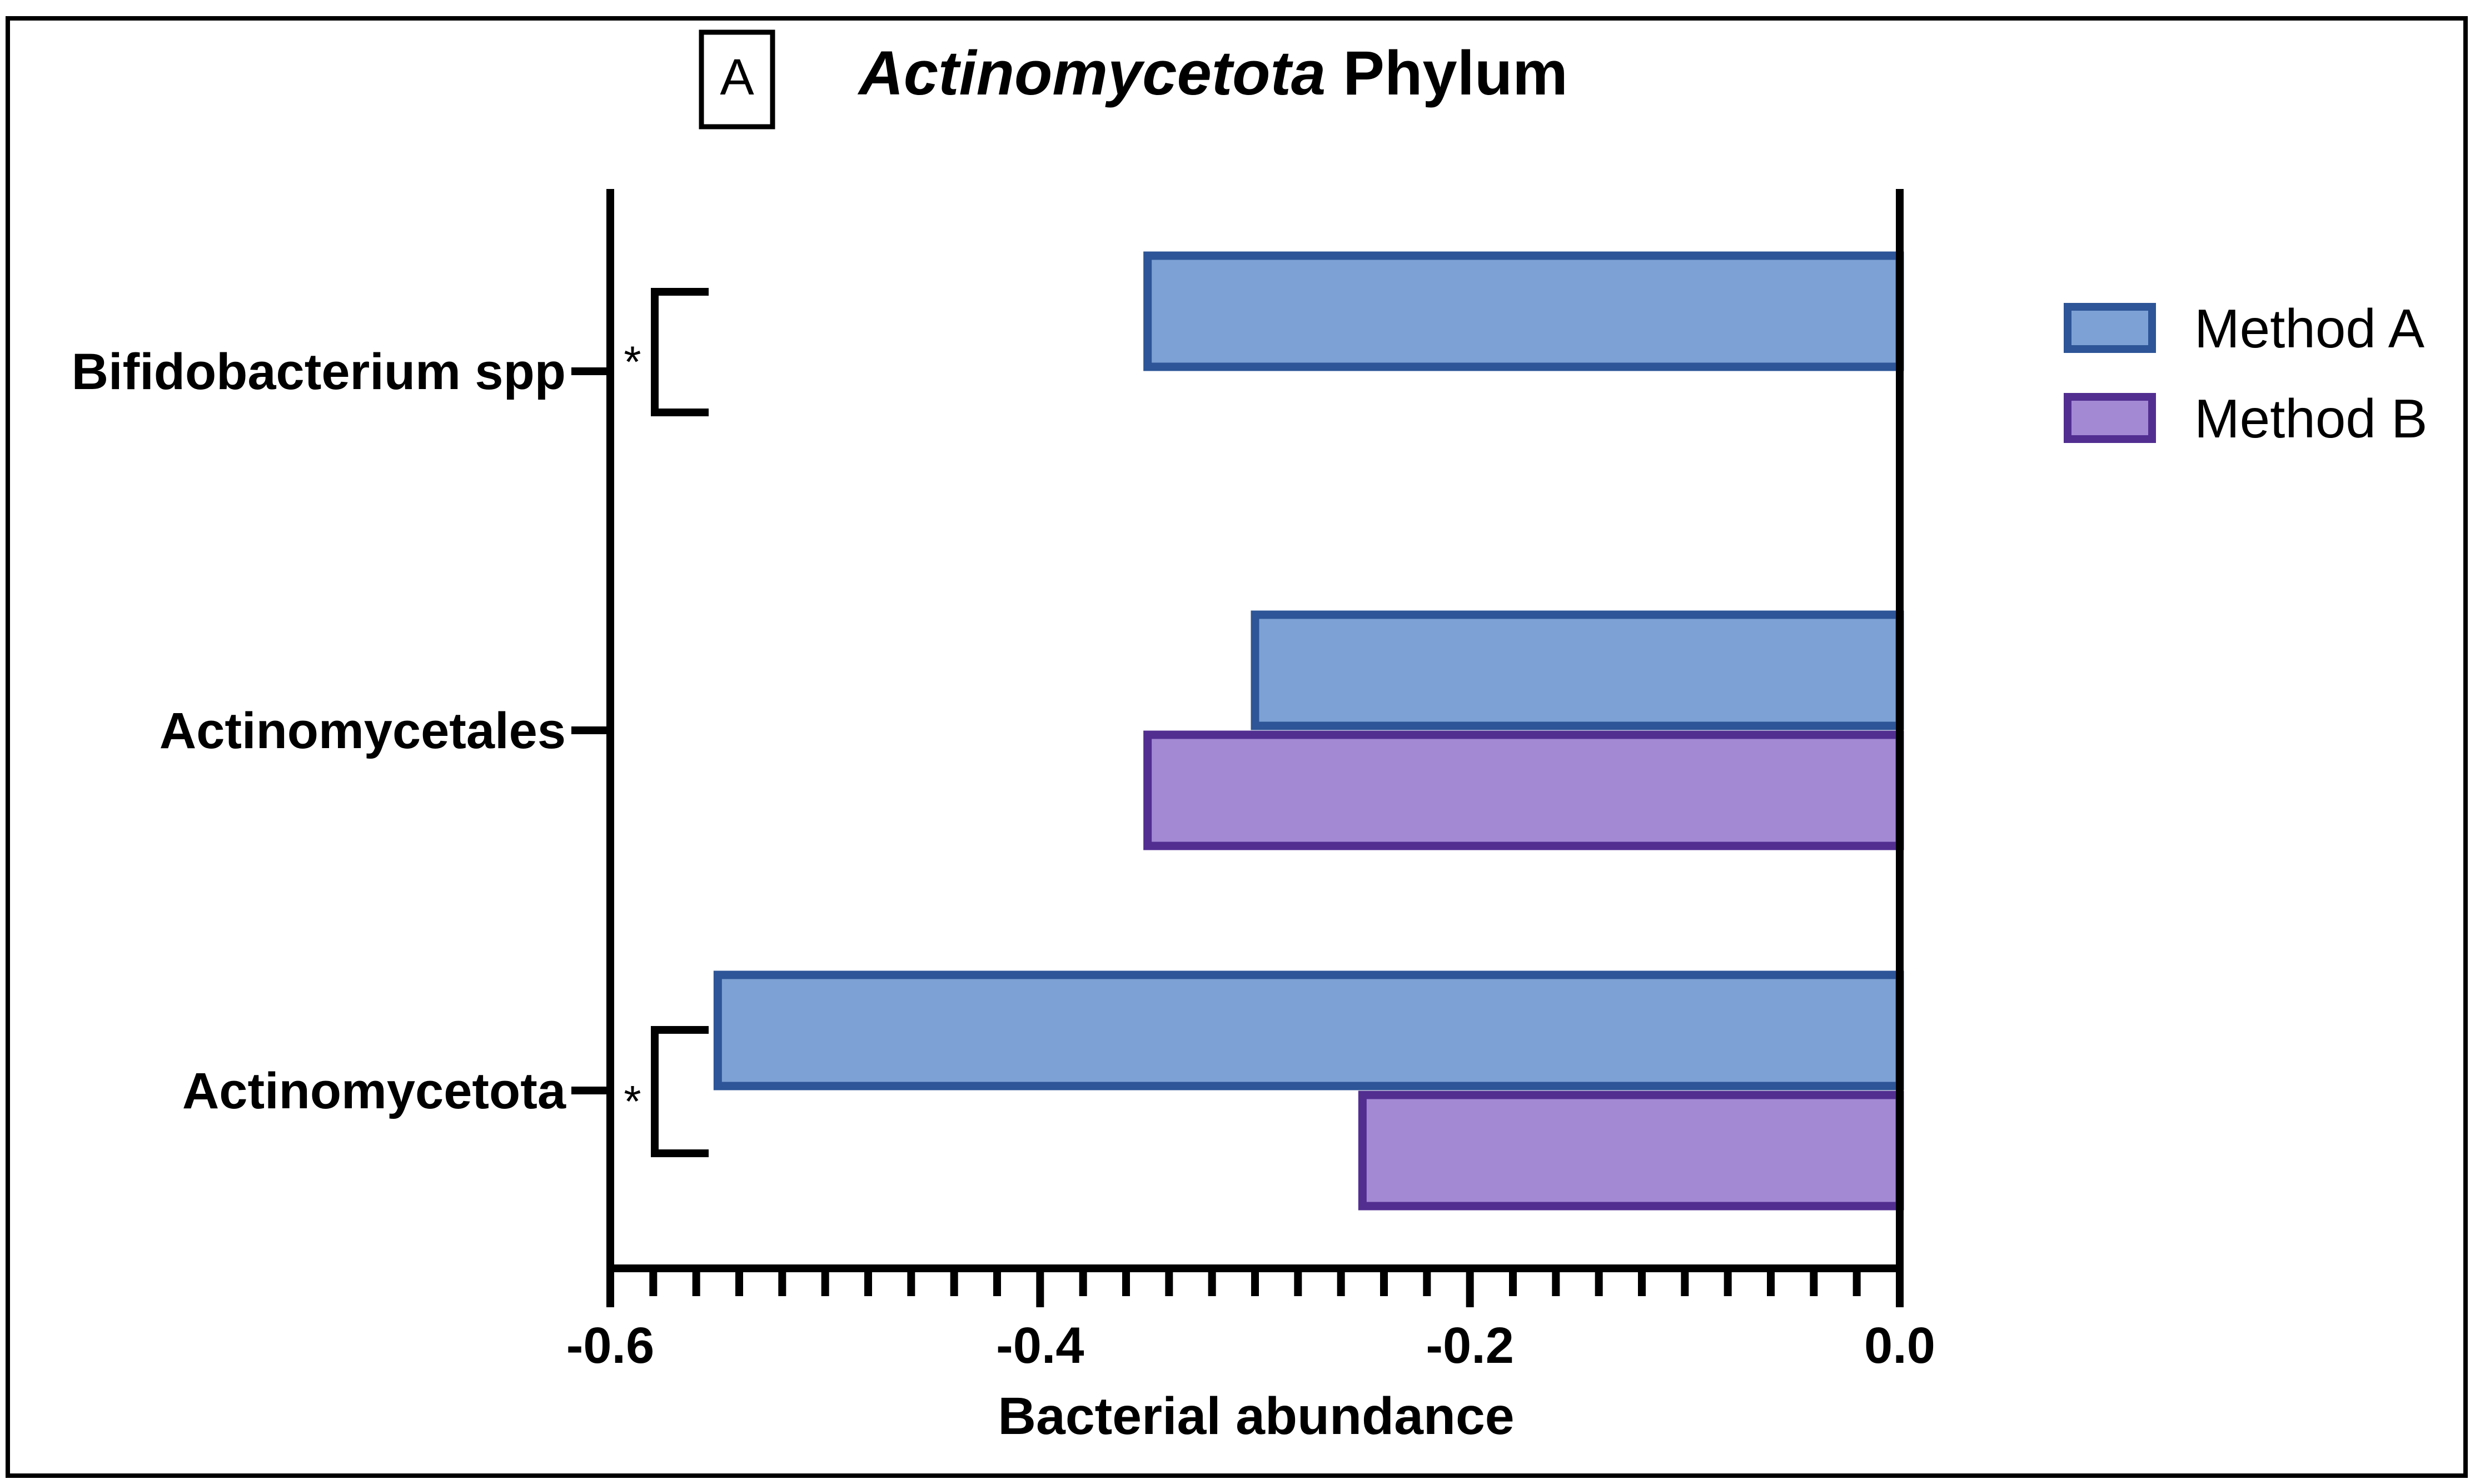 The width and height of the screenshot is (2480, 1484). Describe the element at coordinates (2245, 374) in the screenshot. I see `legend: Method A Method B` at that location.